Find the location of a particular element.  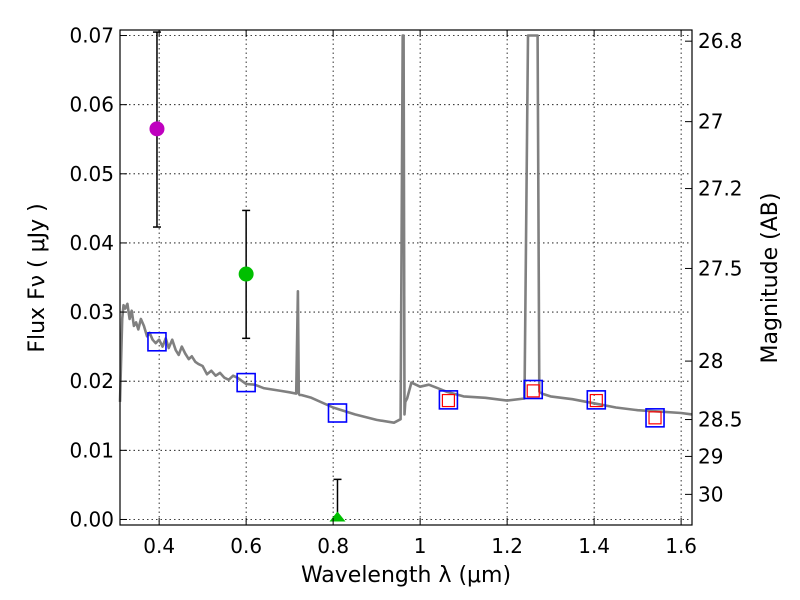

y-axis-label: Flux Fν ( μJy ) is located at coordinates (37, 277).